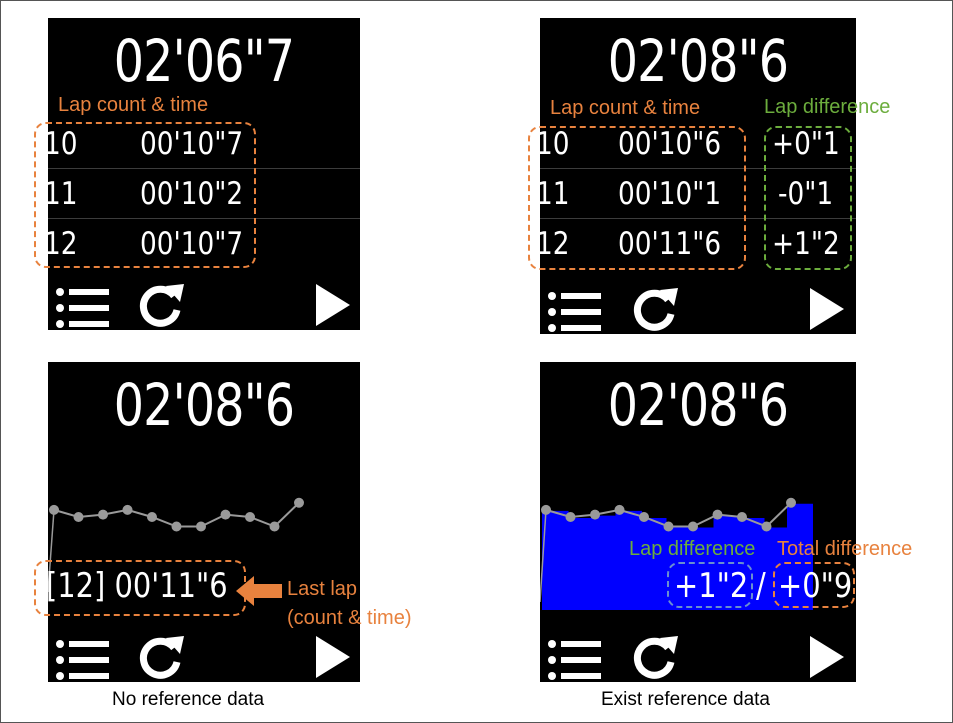 This screenshot has height=723, width=953. I want to click on lap-time: 00'11"6, so click(670, 244).